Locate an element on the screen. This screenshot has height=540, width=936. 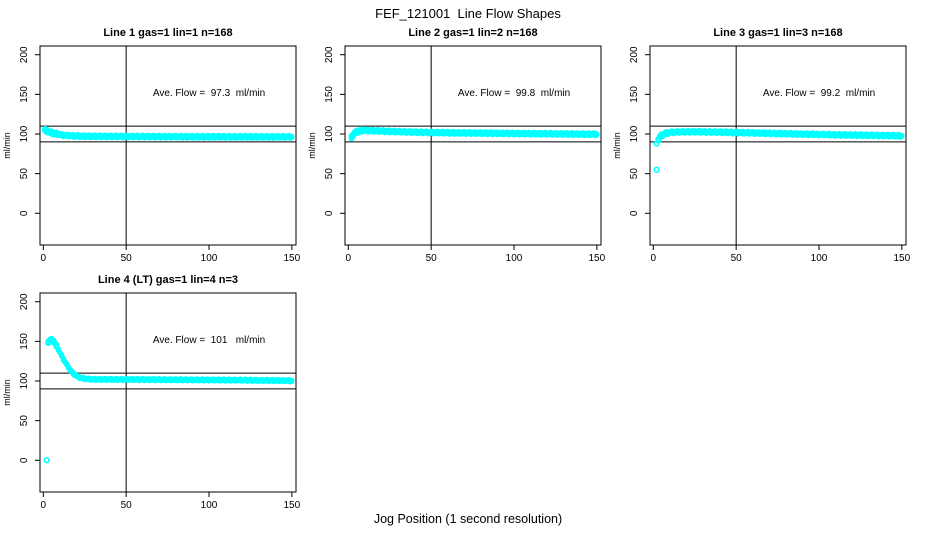
x-axis-title: Jog Position (1 second resolution) is located at coordinates (468, 519).